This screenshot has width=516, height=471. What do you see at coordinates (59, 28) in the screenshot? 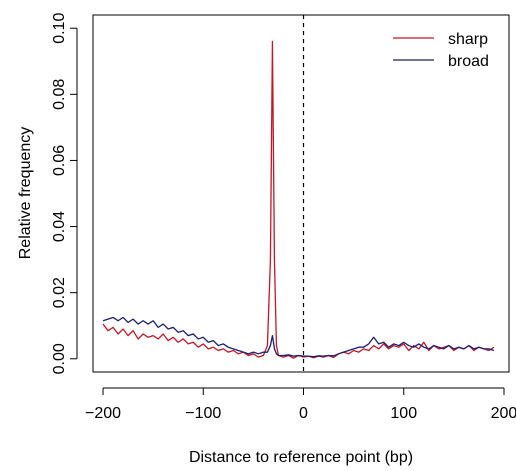
I see `y-tick-label: 0.10` at bounding box center [59, 28].